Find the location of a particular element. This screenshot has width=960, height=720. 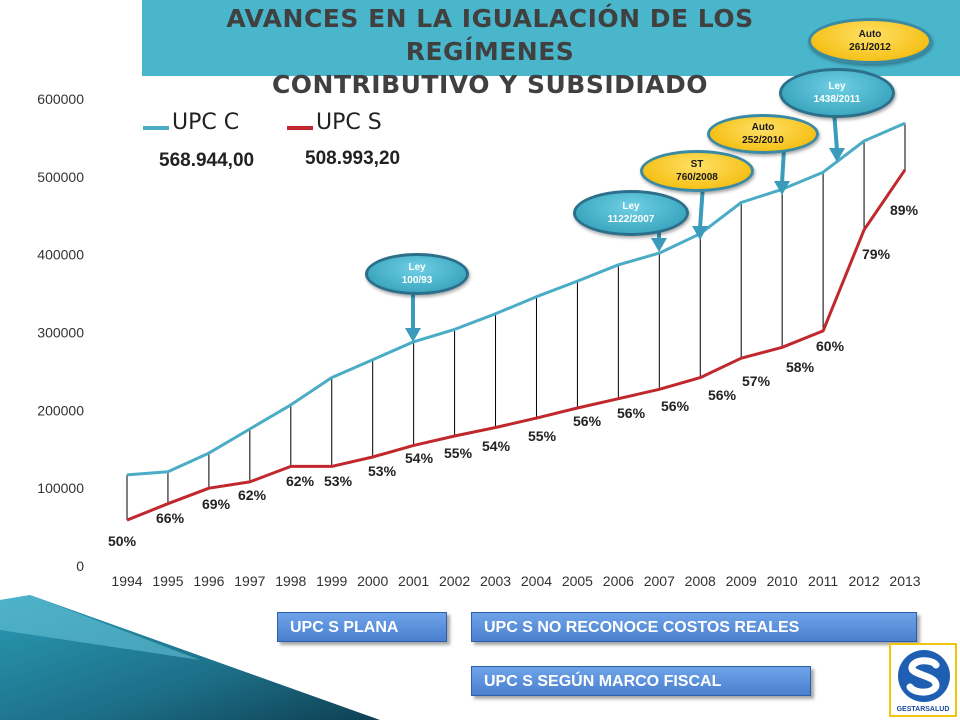

bubble-ley-1438-line2: 1438/2011 is located at coordinates (837, 99).